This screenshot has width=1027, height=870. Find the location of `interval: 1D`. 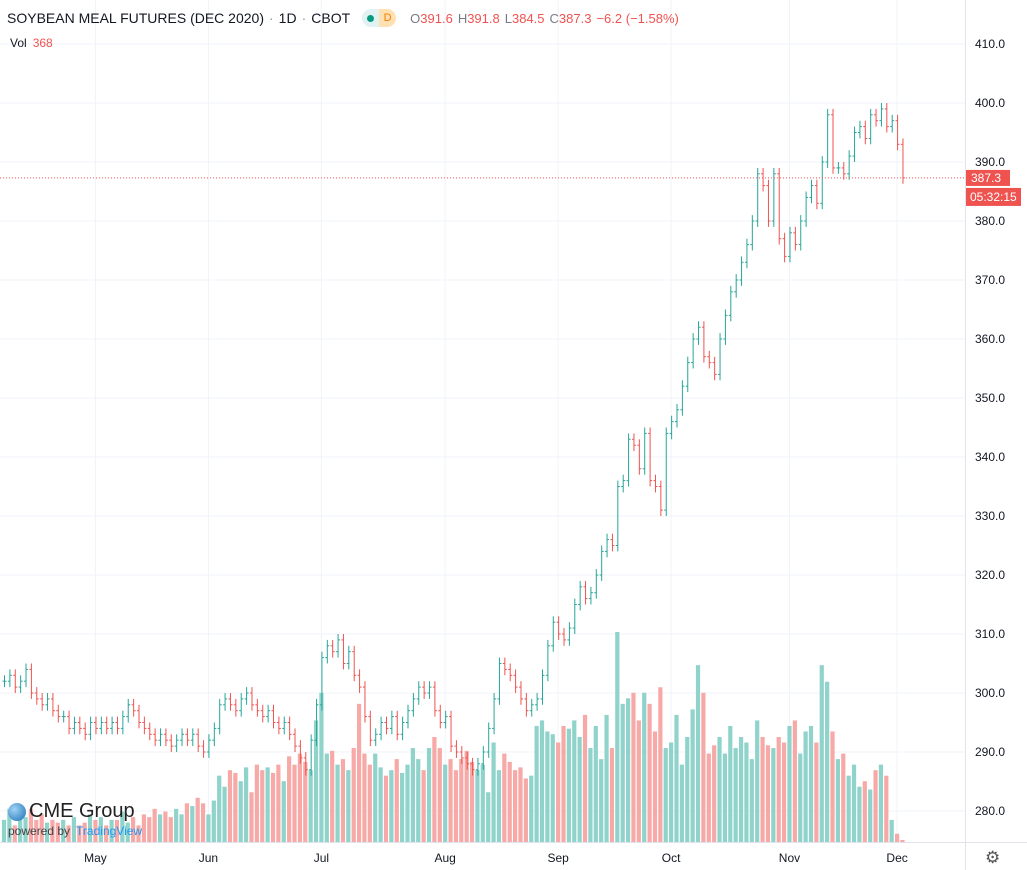

interval: 1D is located at coordinates (287, 18).